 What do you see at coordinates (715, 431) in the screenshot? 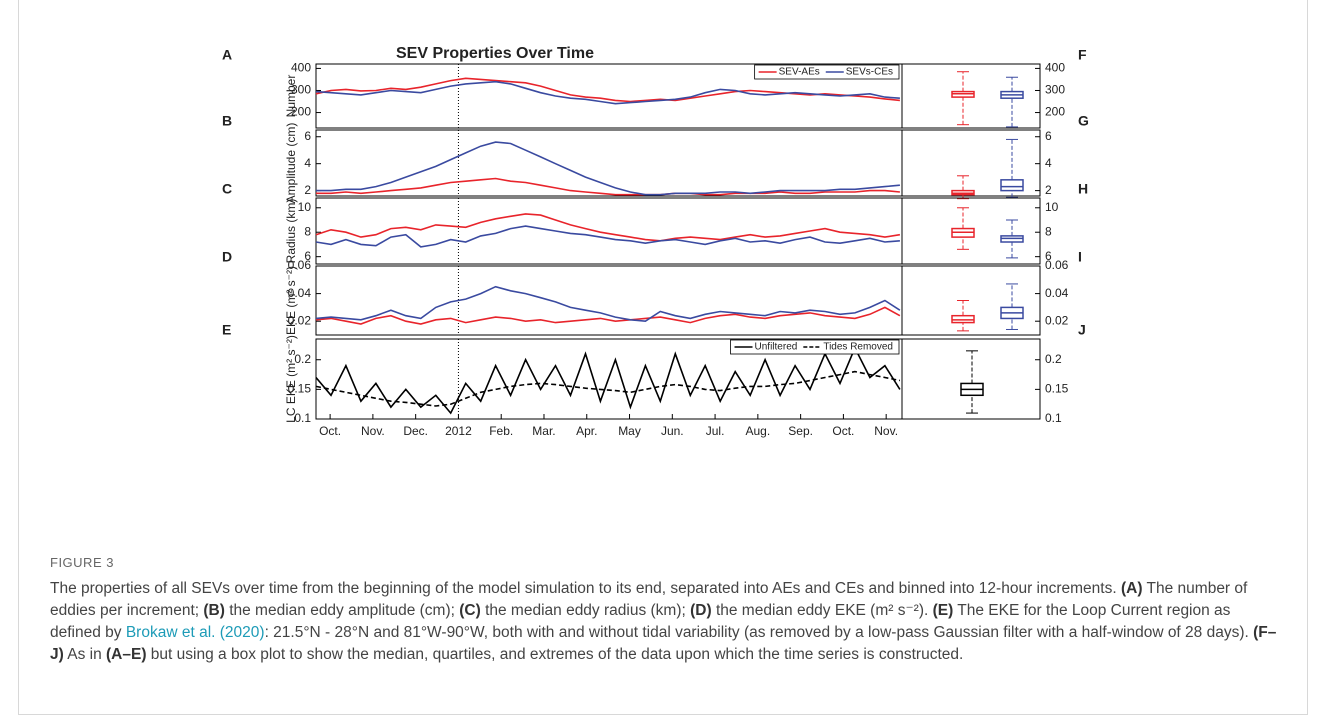
I see `x-tick-label: Jul.` at bounding box center [715, 431].